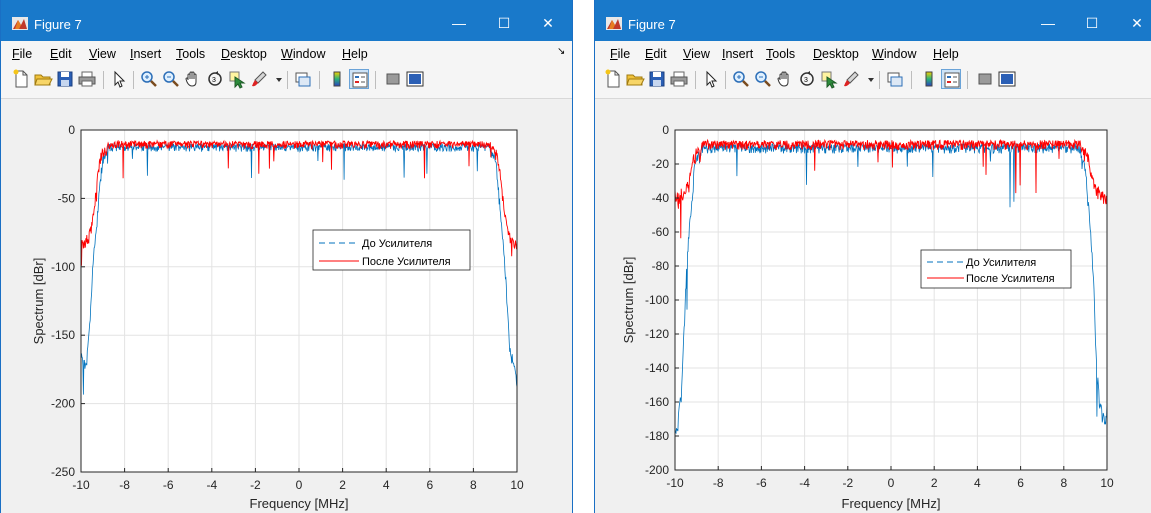 The image size is (1151, 513). I want to click on x-tick-label: -6, so click(761, 483).